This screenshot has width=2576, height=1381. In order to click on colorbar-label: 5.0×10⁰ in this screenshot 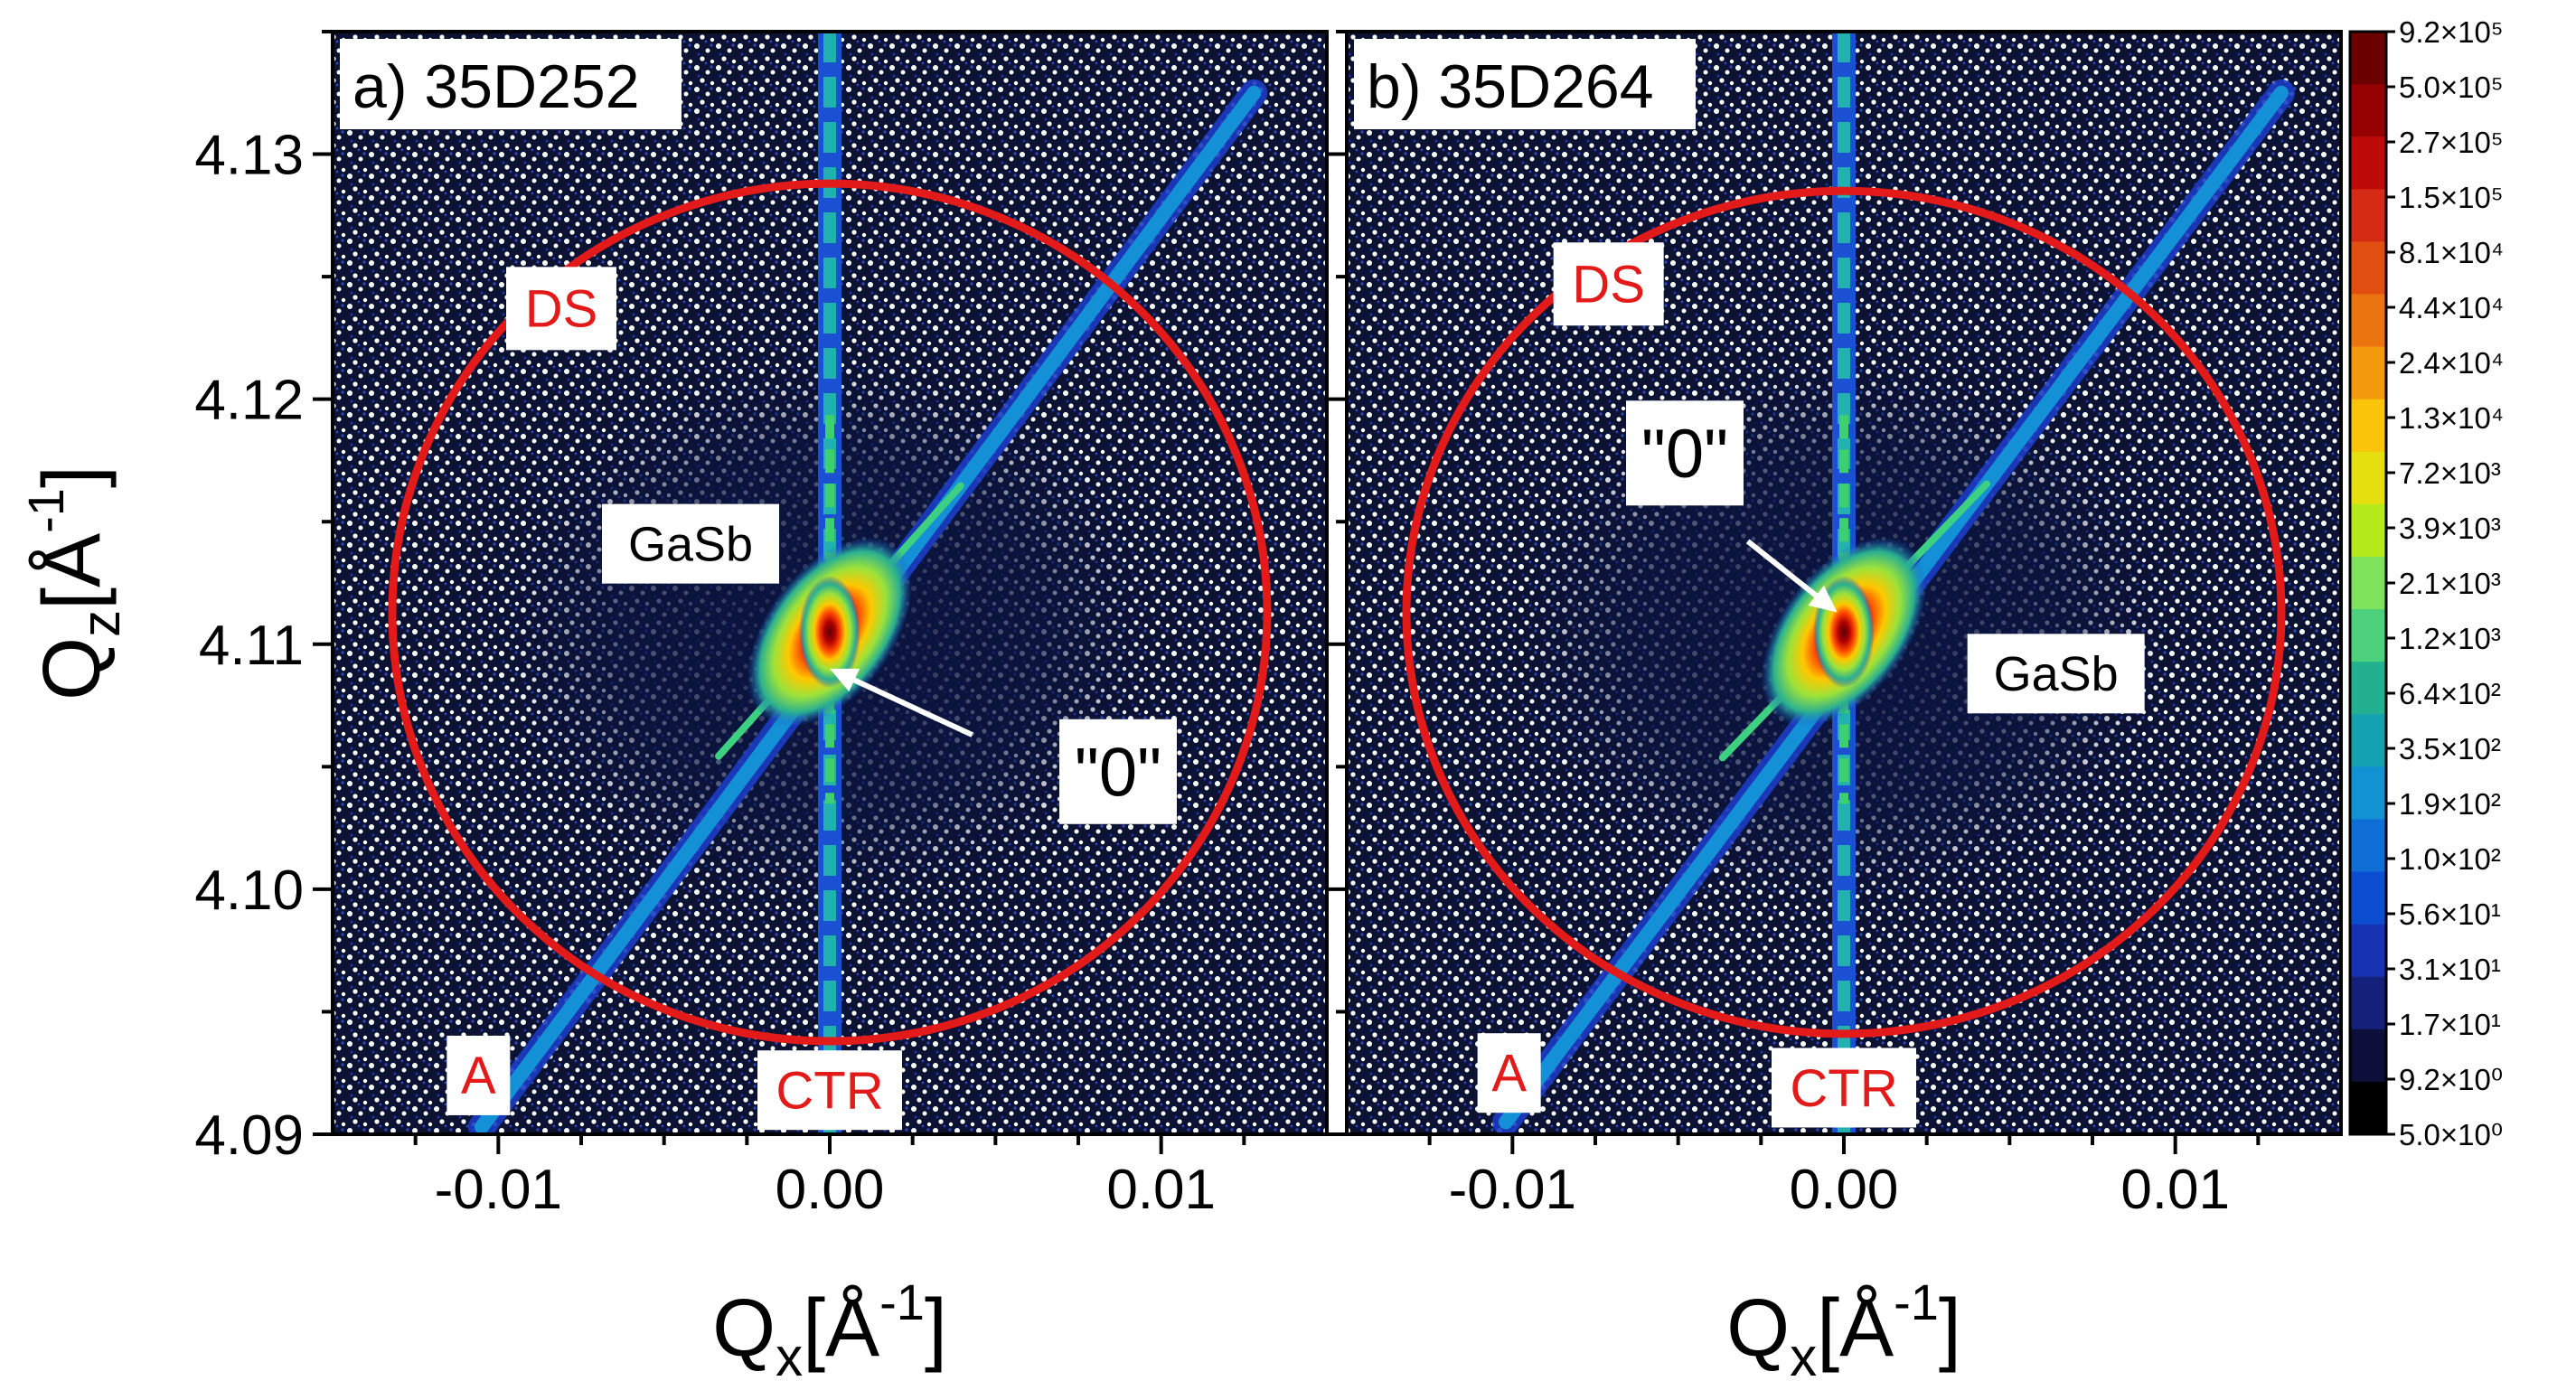, I will do `click(2451, 1134)`.